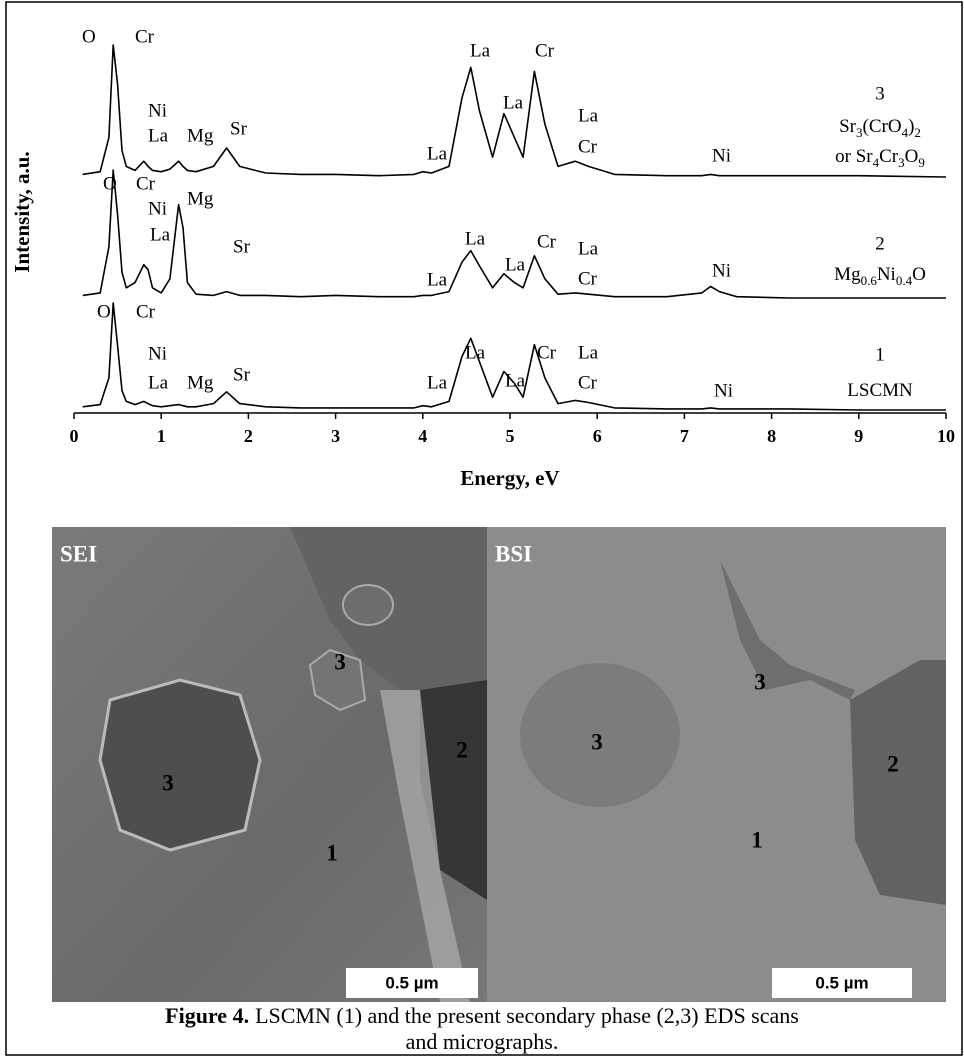  Describe the element at coordinates (921, 162) in the screenshot. I see `subscript: 9` at that location.